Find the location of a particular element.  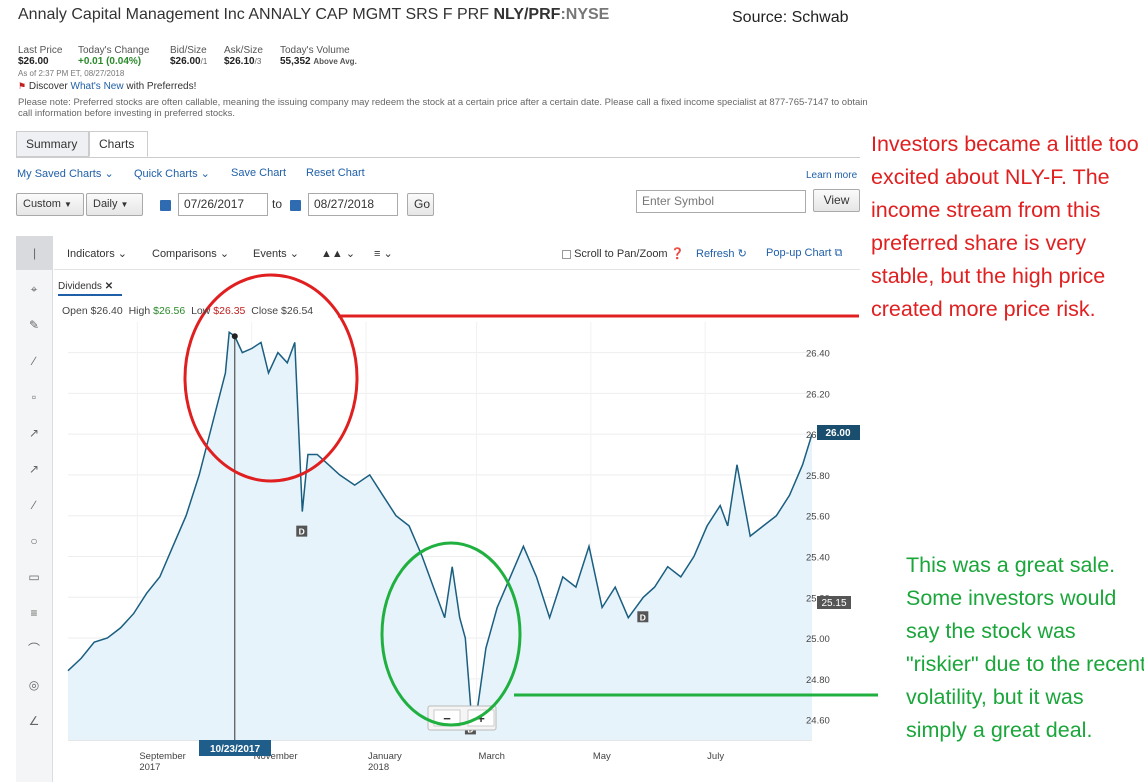

high-value: $26.56 is located at coordinates (169, 311).